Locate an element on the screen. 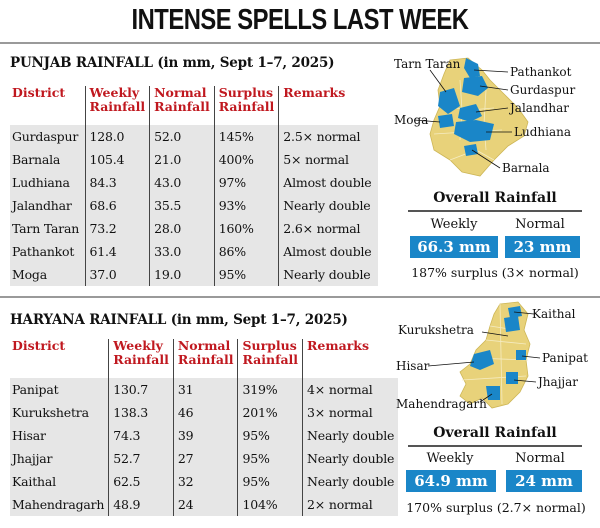  label-kurukshetra: Kurukshetra is located at coordinates (436, 330).